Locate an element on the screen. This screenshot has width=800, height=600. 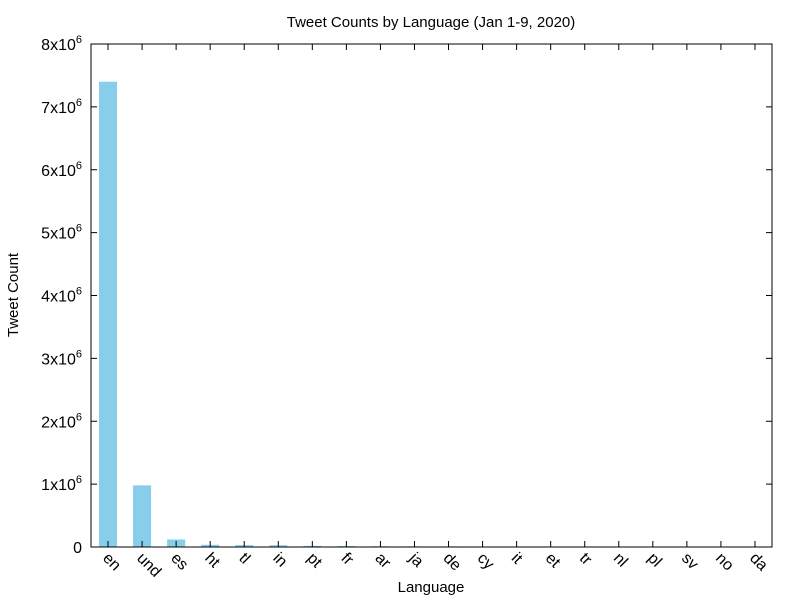
y-tick-label: 1x10⁶ is located at coordinates (61, 484).